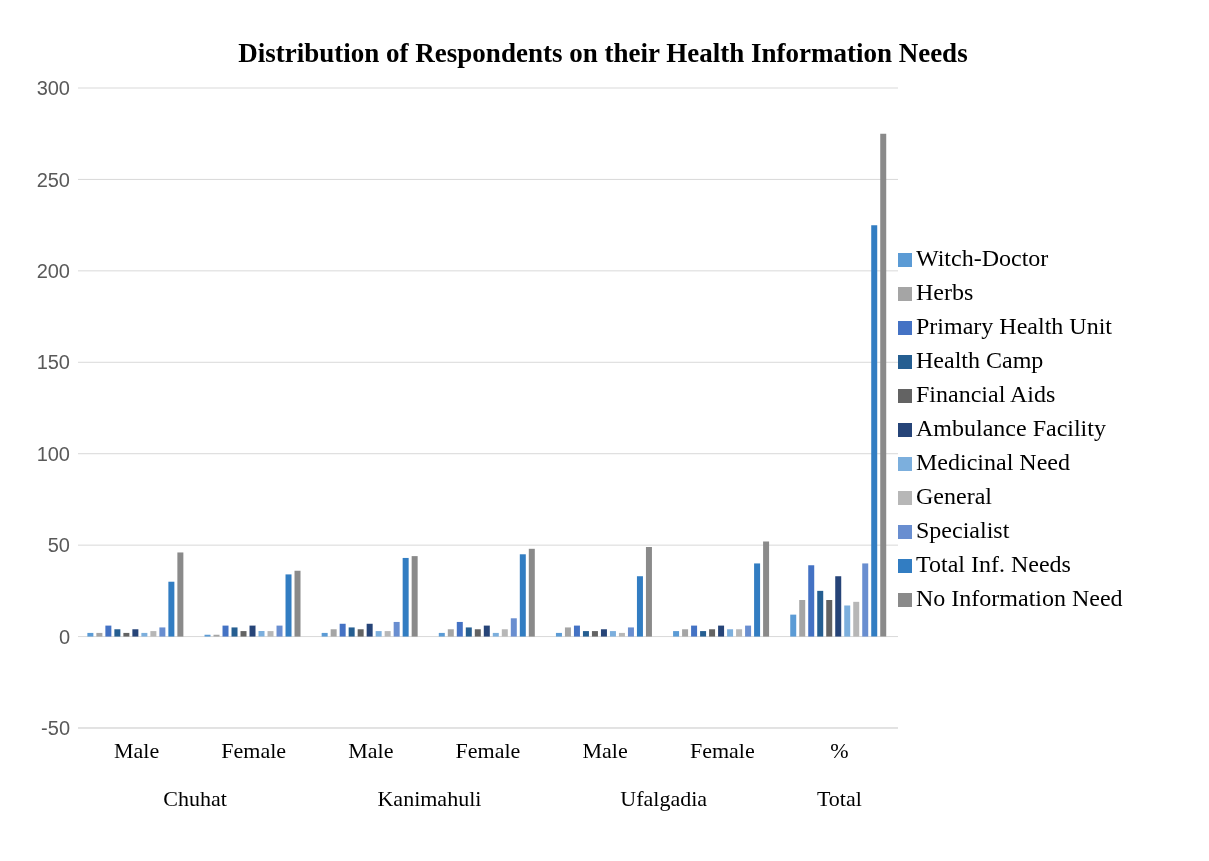  What do you see at coordinates (58, 545) in the screenshot?
I see `y-tick-label: 50` at bounding box center [58, 545].